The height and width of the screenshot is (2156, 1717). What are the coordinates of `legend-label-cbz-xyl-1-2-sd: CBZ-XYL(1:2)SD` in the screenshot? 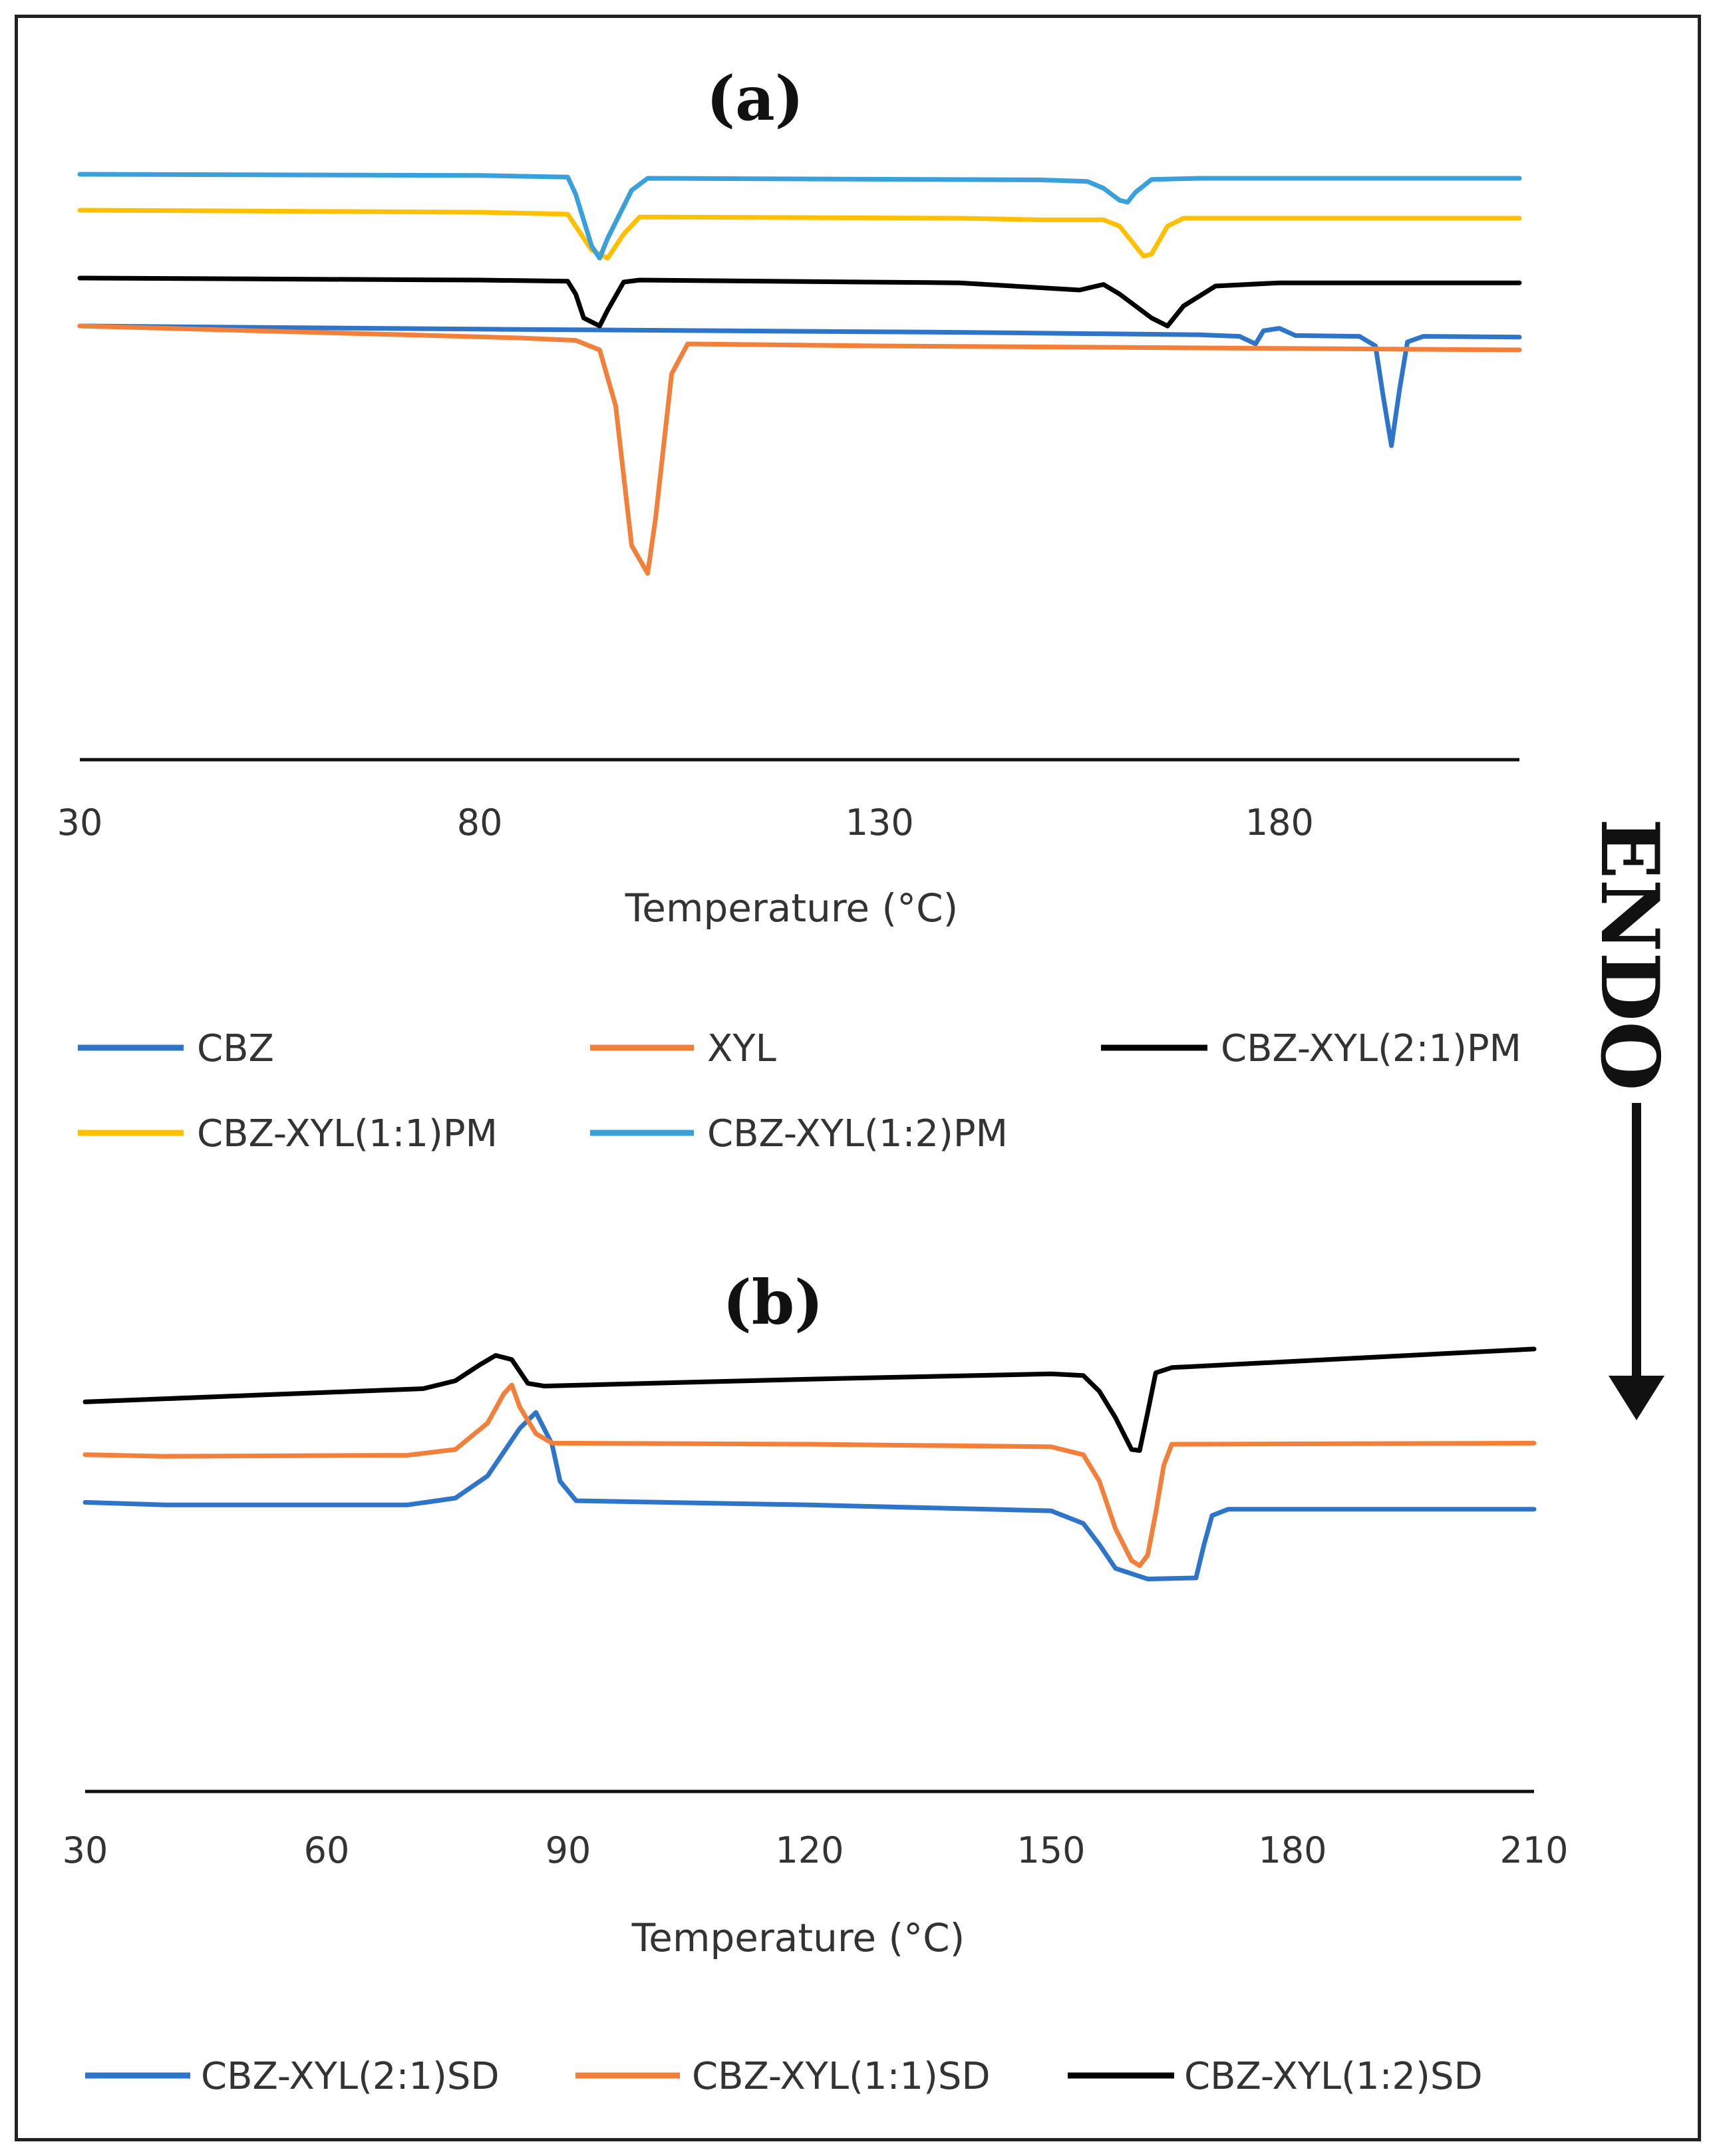 It's located at (1333, 2077).